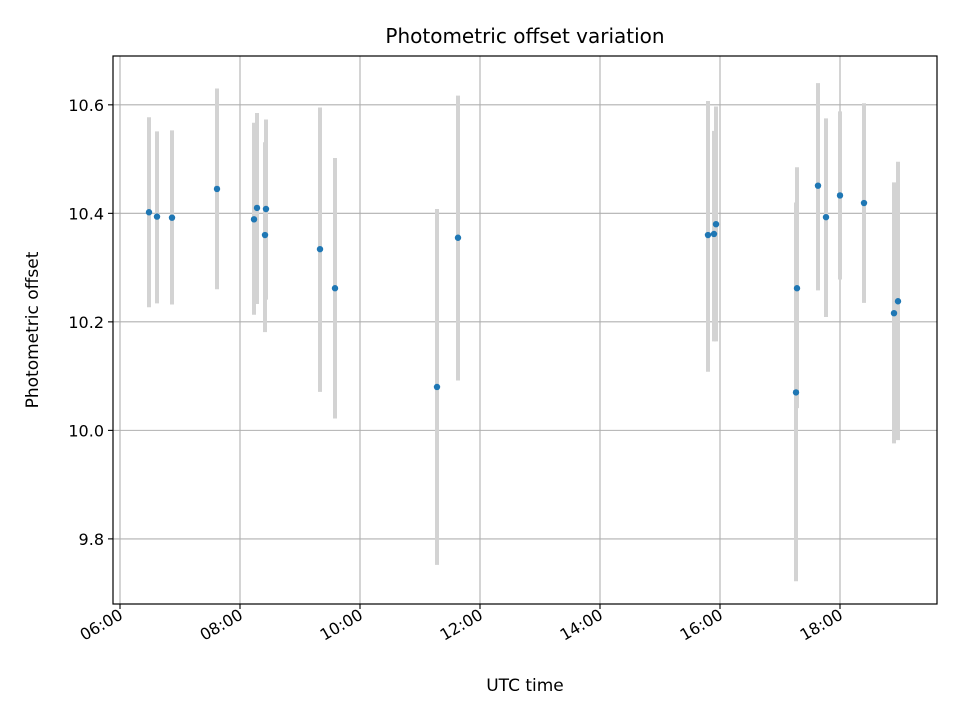  I want to click on y-axis-ticks: 9.8 10.0 10.2 10.4 10.6, so click(90, 322).